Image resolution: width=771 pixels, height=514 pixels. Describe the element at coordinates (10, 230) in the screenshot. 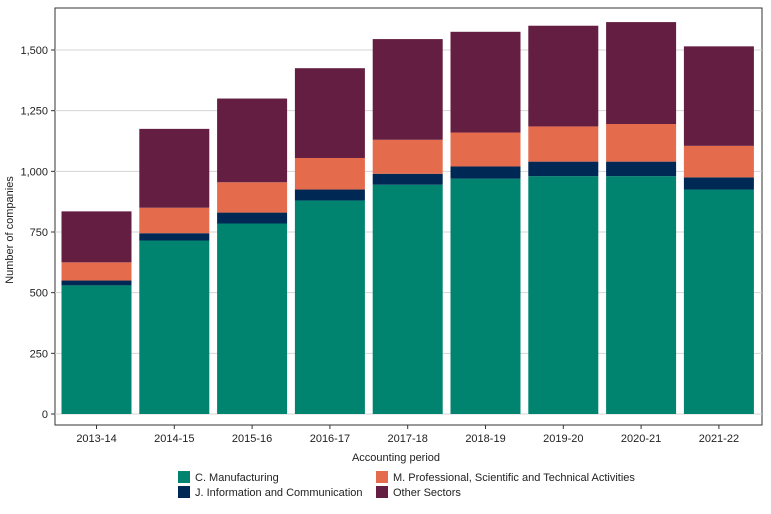

I see `y-axis-title: Number of companies` at that location.